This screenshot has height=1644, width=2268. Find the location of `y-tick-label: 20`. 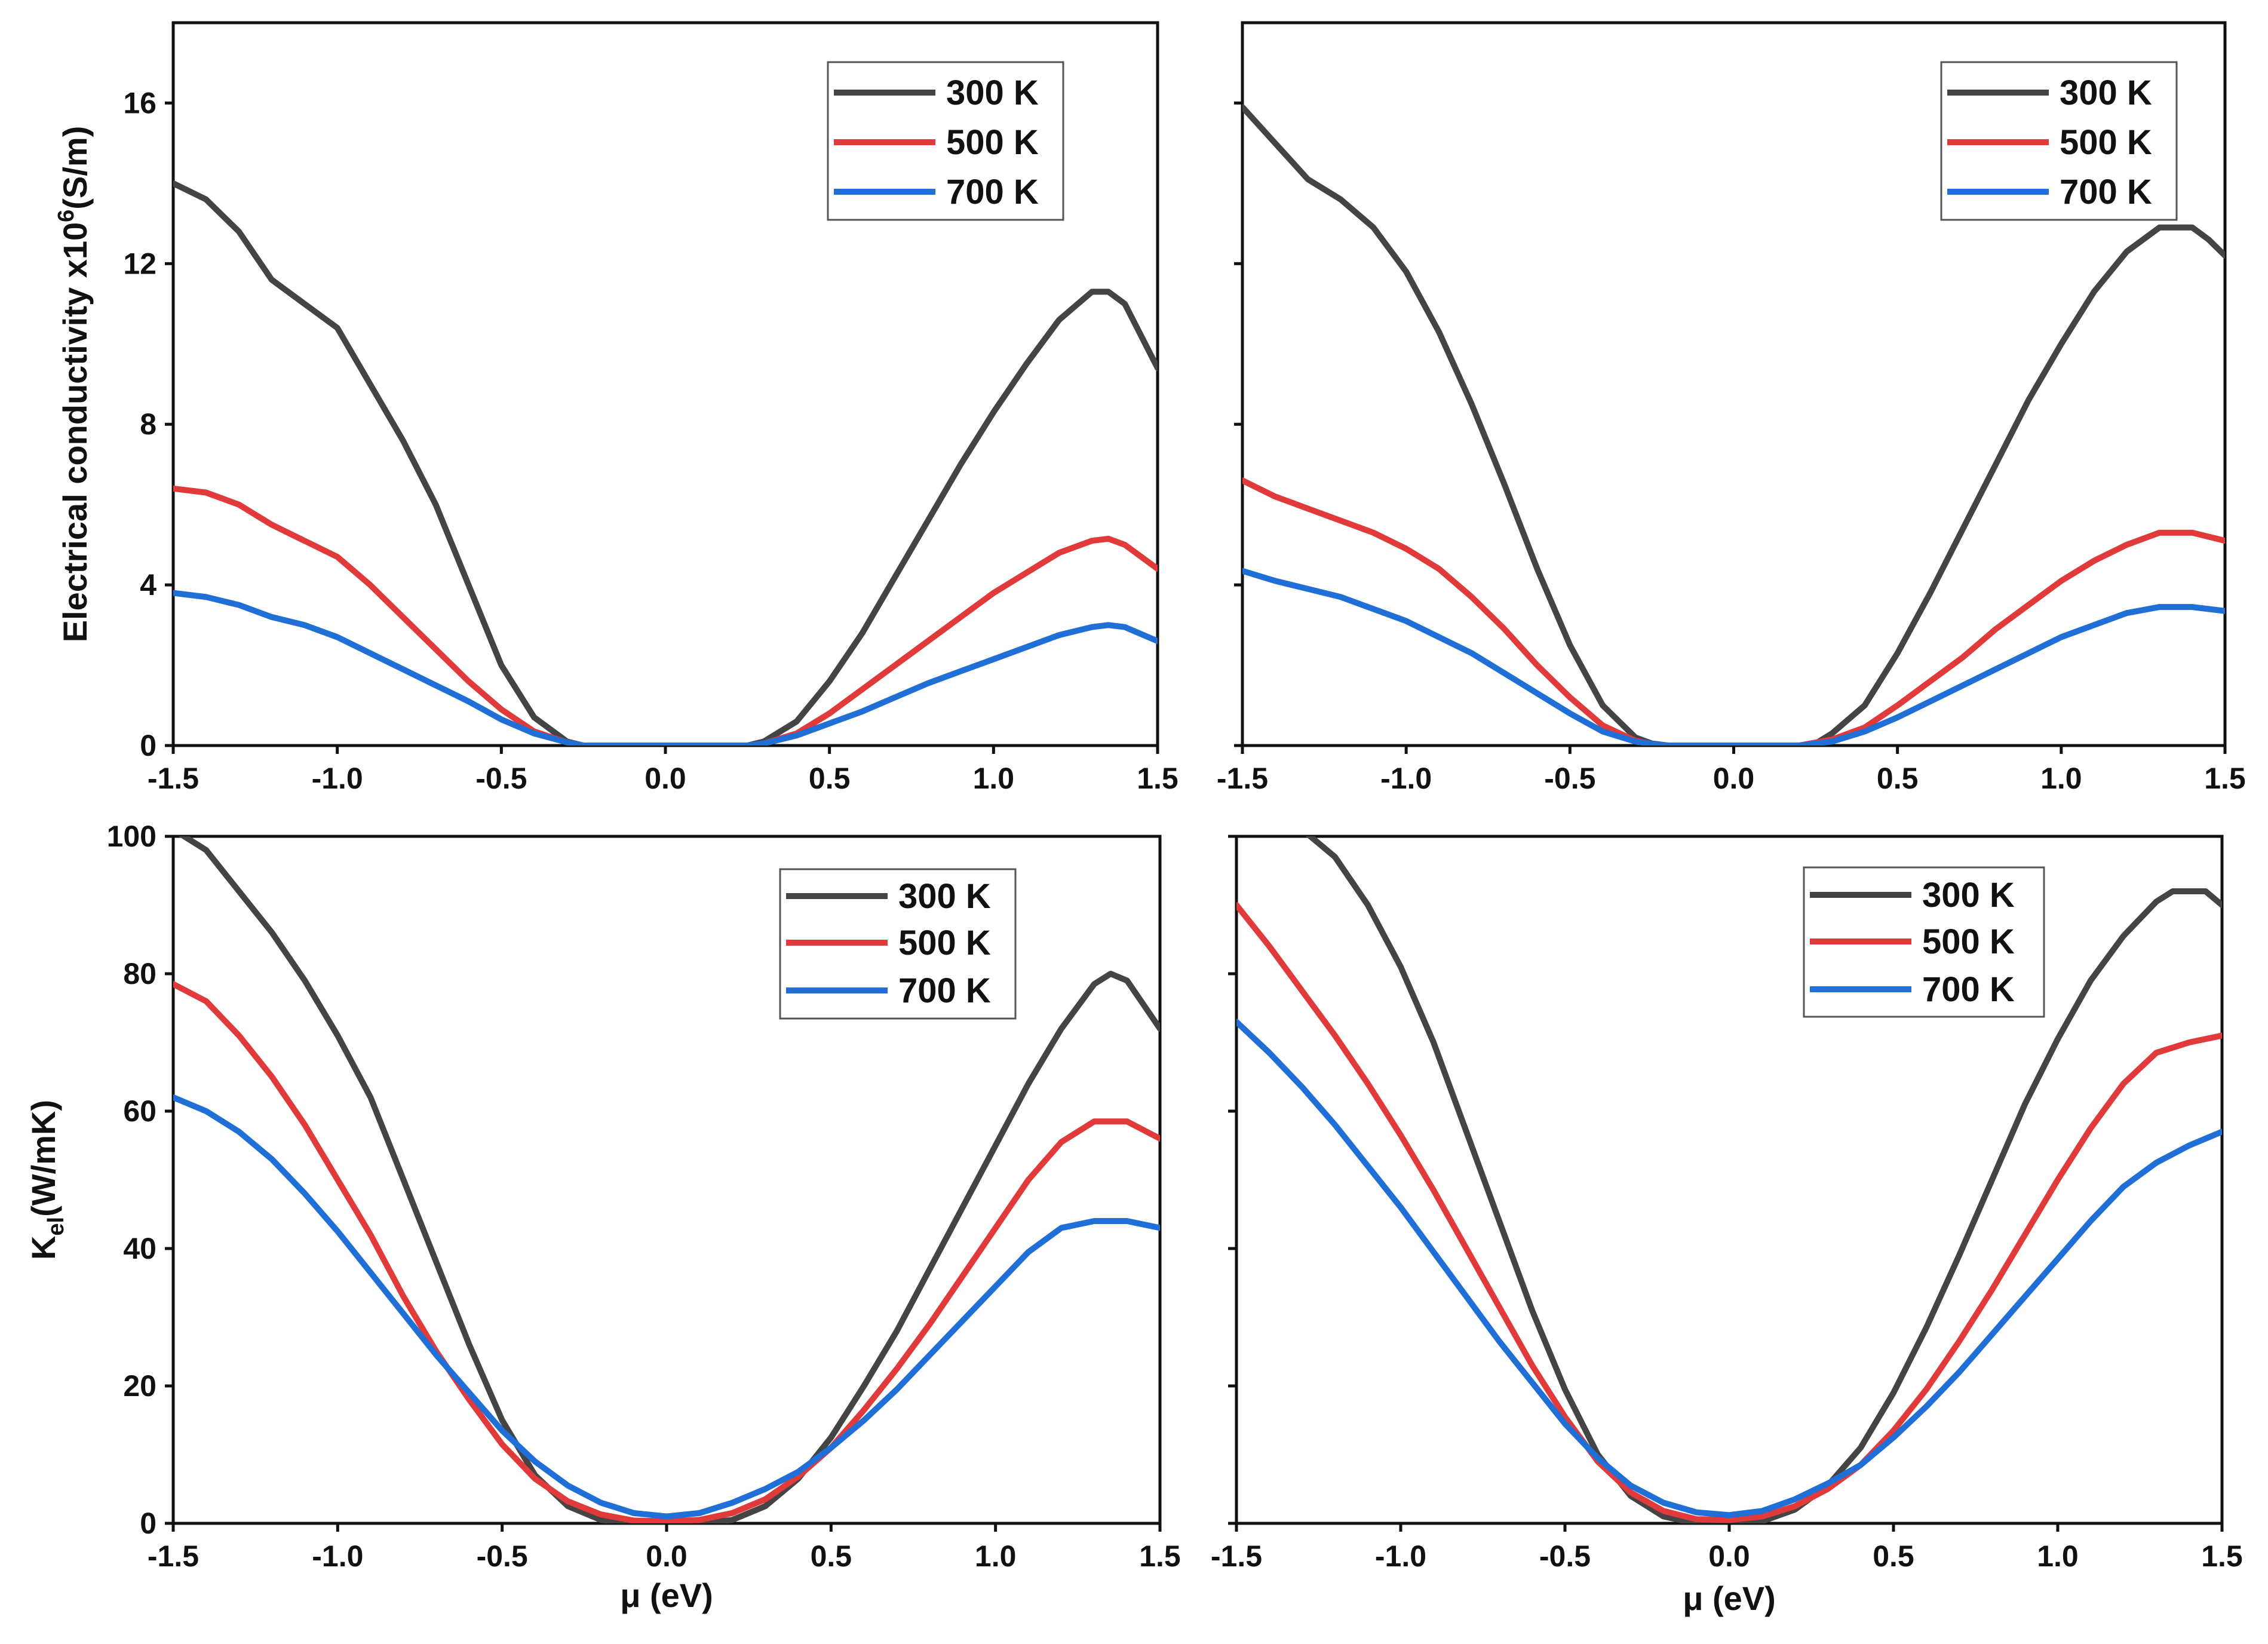

y-tick-label: 20 is located at coordinates (139, 1386).